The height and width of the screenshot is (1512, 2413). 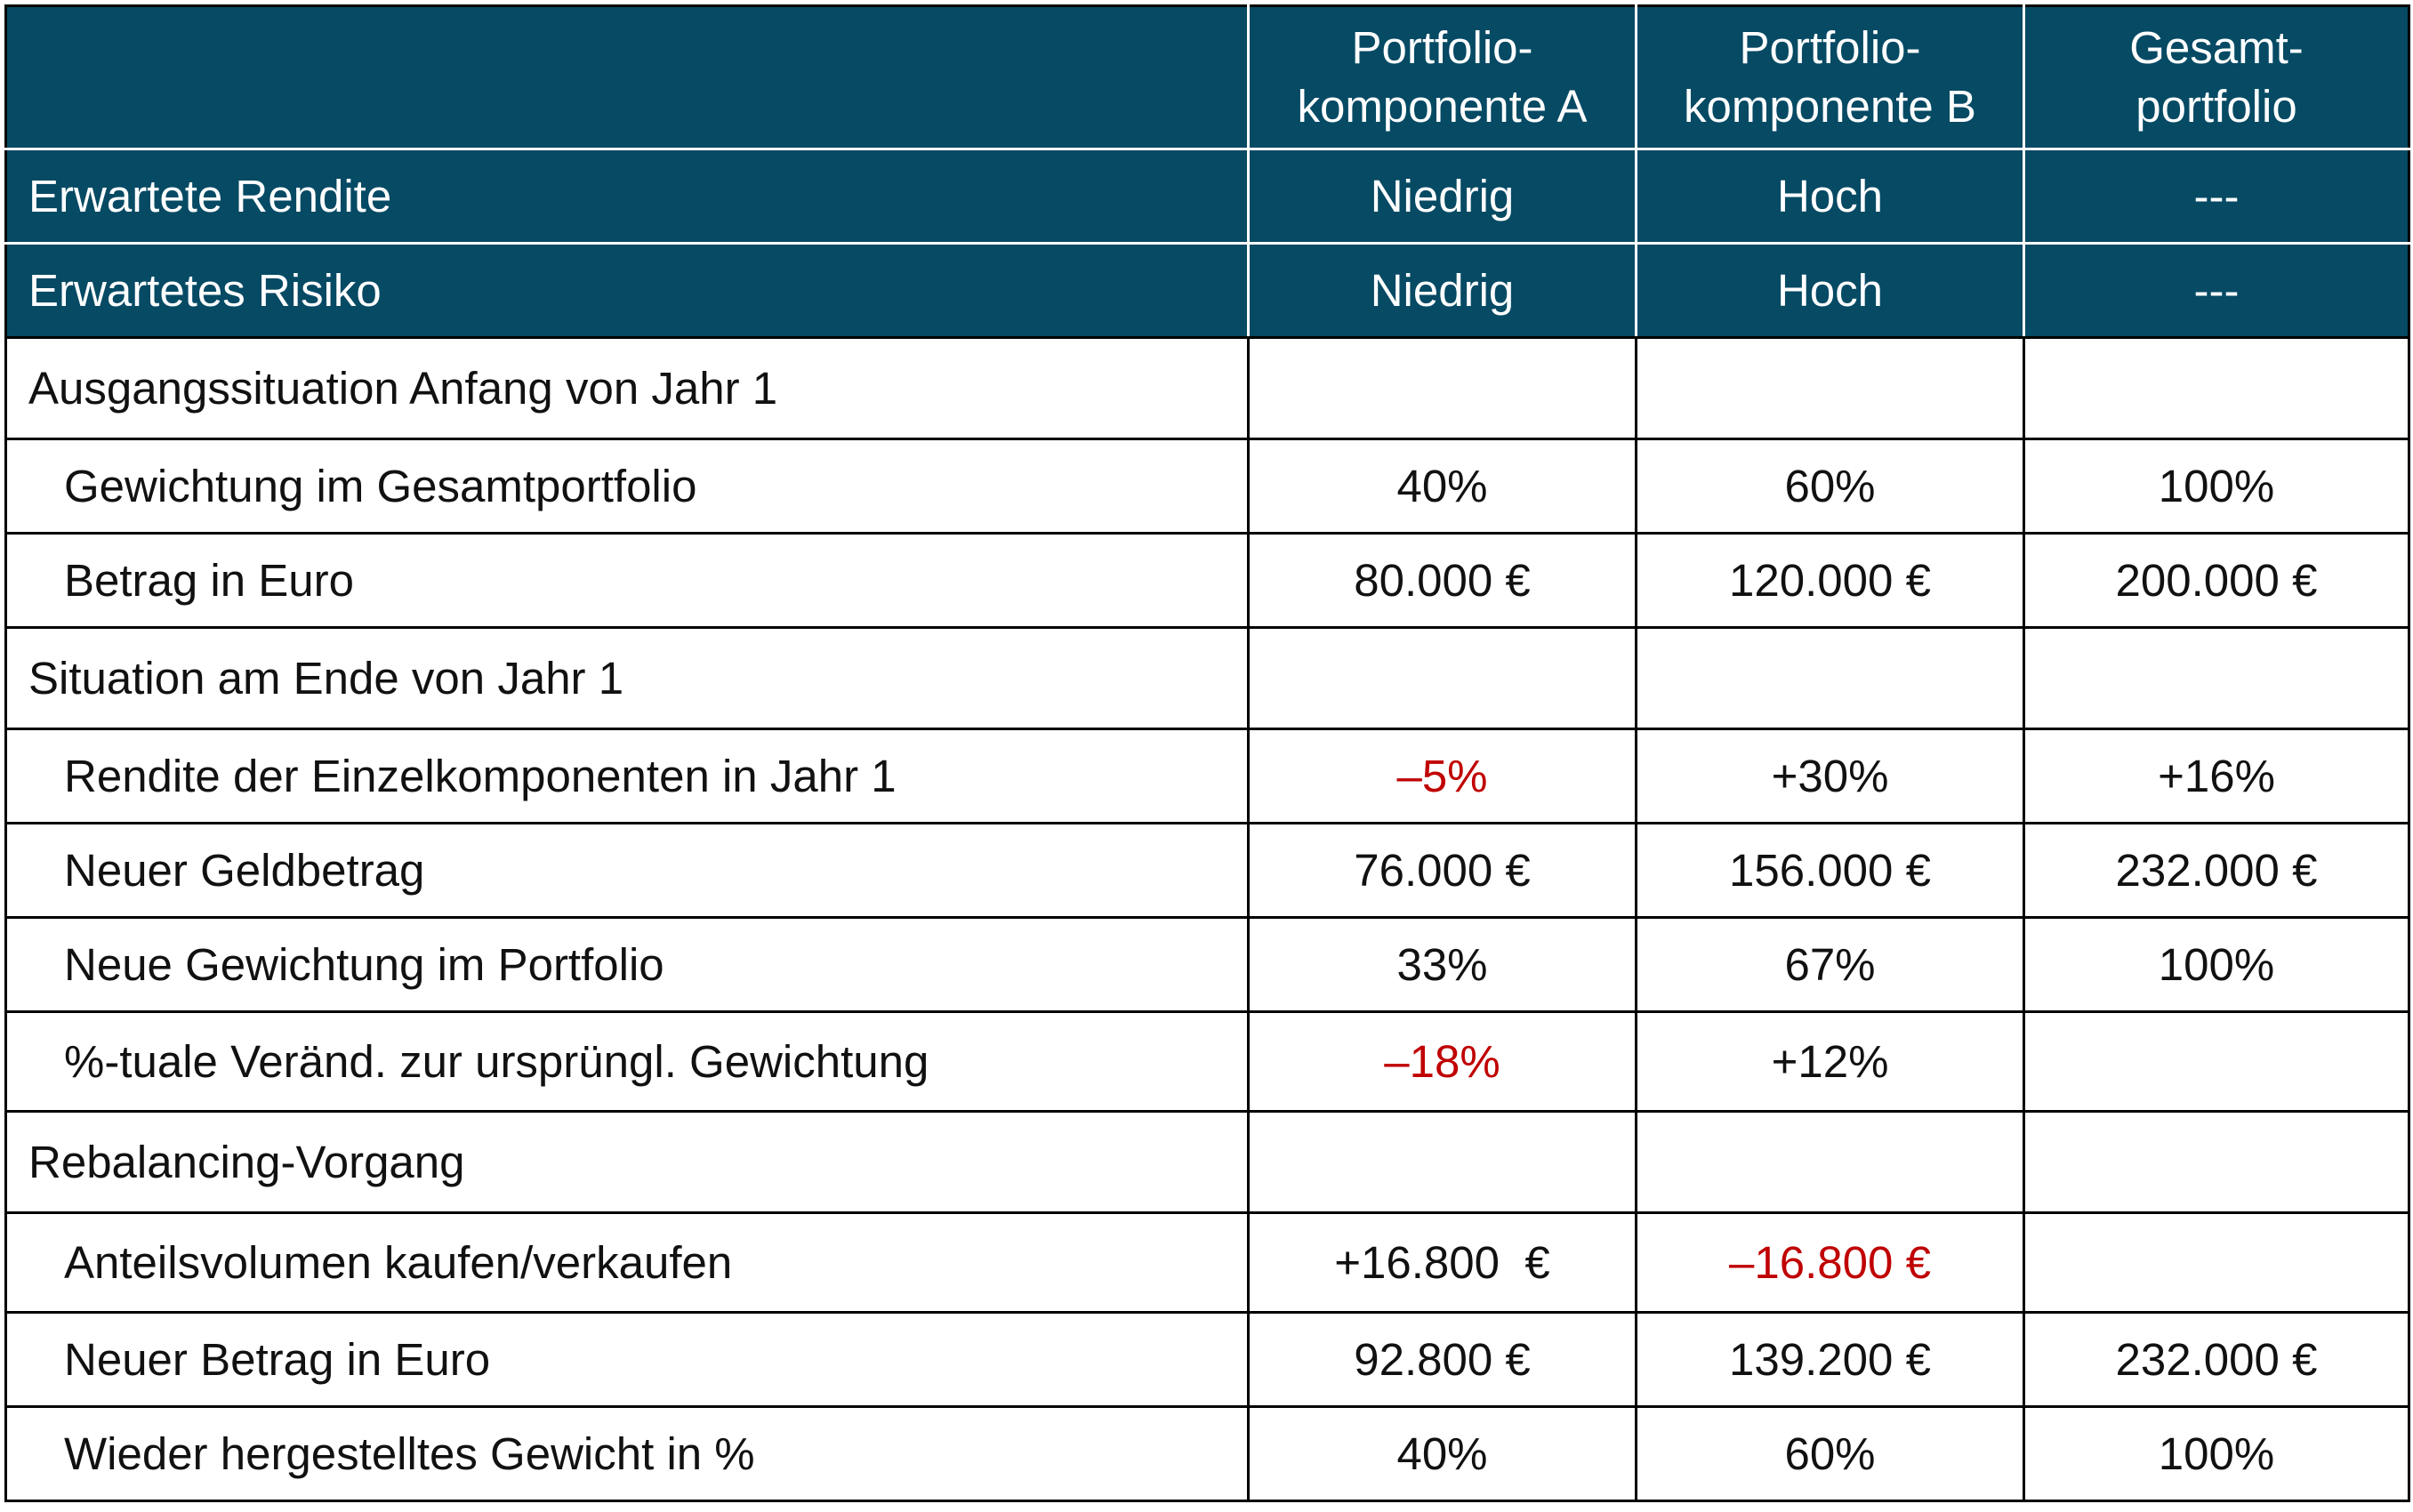 What do you see at coordinates (1442, 1262) in the screenshot?
I see `cell-a: +16.800 €` at bounding box center [1442, 1262].